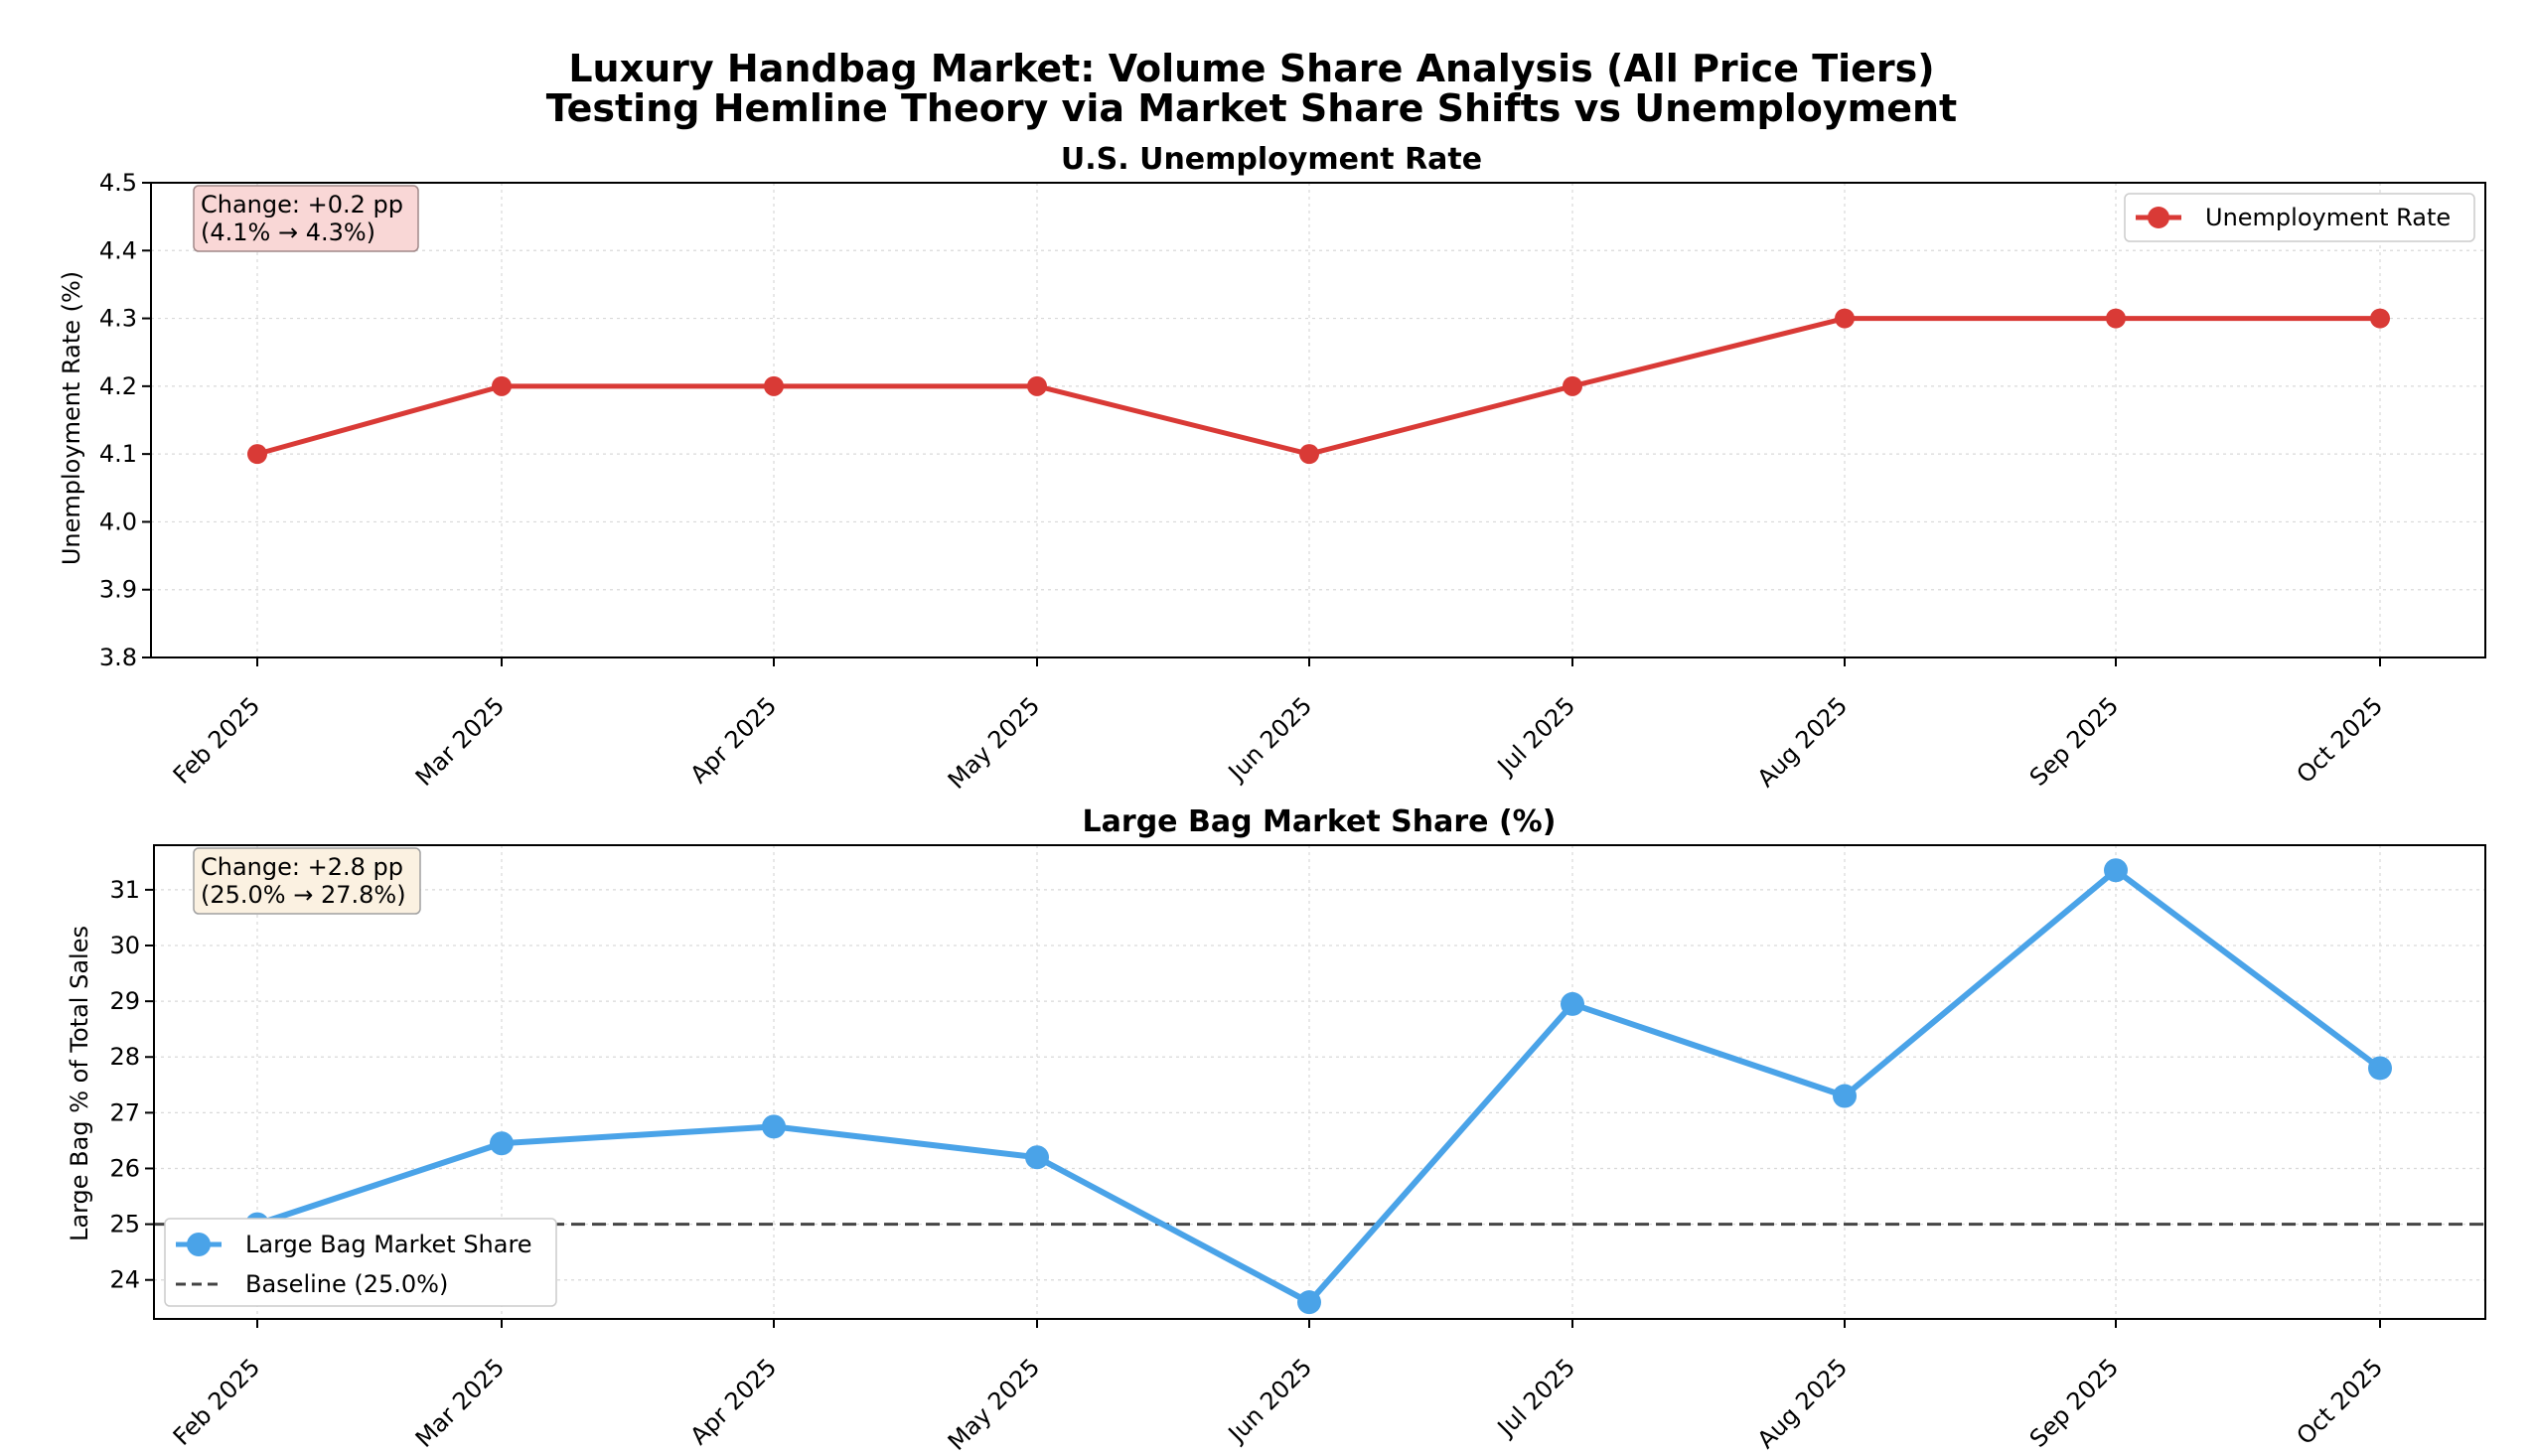 The width and height of the screenshot is (2535, 1456). Describe the element at coordinates (389, 1244) in the screenshot. I see `legend-label-large-bag: Large Bag Market Share` at that location.